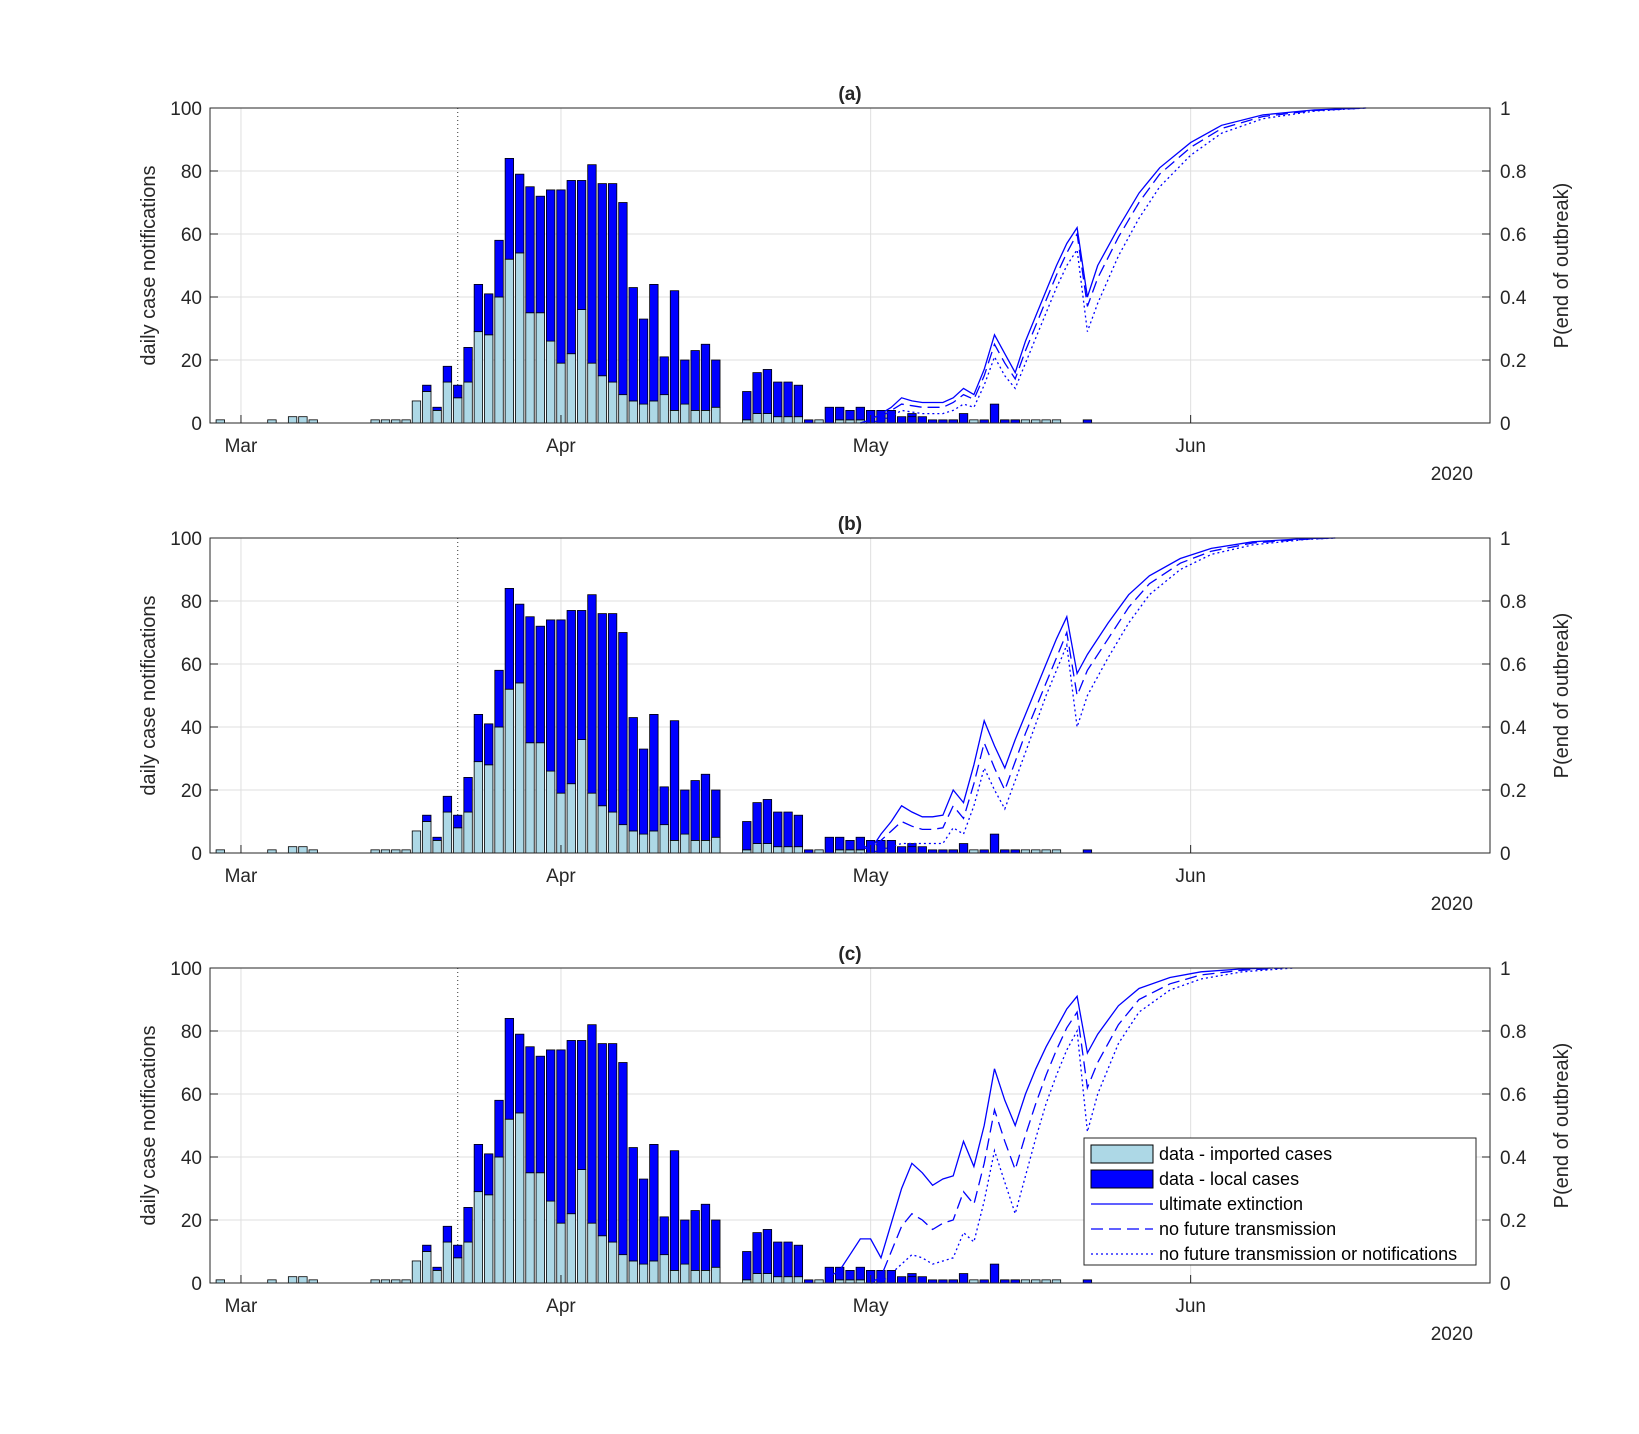  Describe the element at coordinates (1229, 1179) in the screenshot. I see `legend-entry-label: data - local cases` at that location.